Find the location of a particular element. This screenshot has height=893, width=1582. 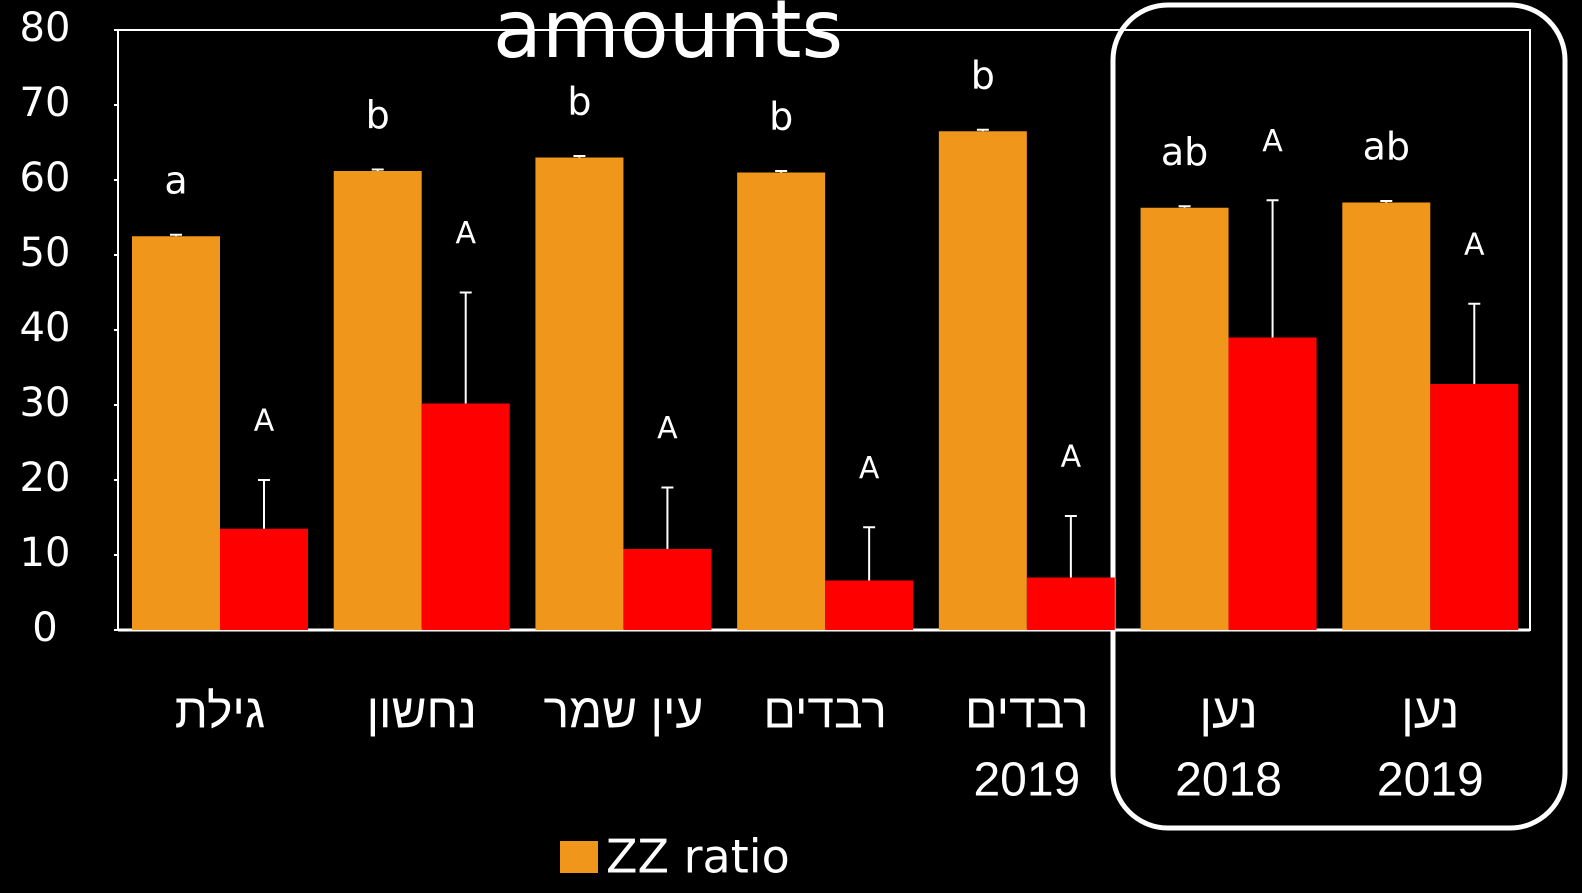

y-tick-label: 50 is located at coordinates (45, 253).